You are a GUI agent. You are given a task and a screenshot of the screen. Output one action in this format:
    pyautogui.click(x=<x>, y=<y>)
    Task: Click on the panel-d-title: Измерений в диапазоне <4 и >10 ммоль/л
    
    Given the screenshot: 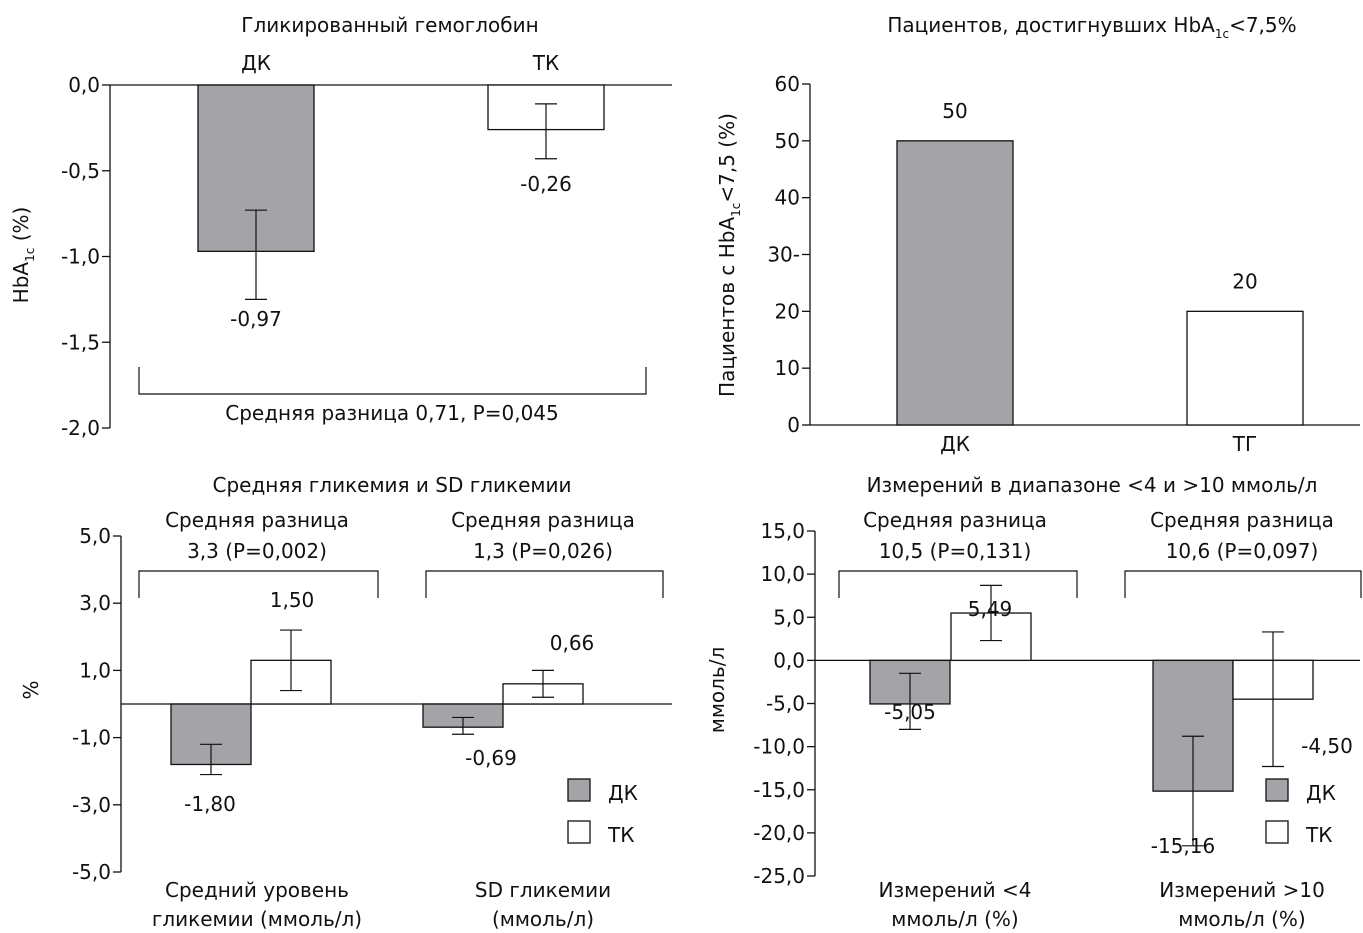 What is the action you would take?
    pyautogui.click(x=1092, y=485)
    